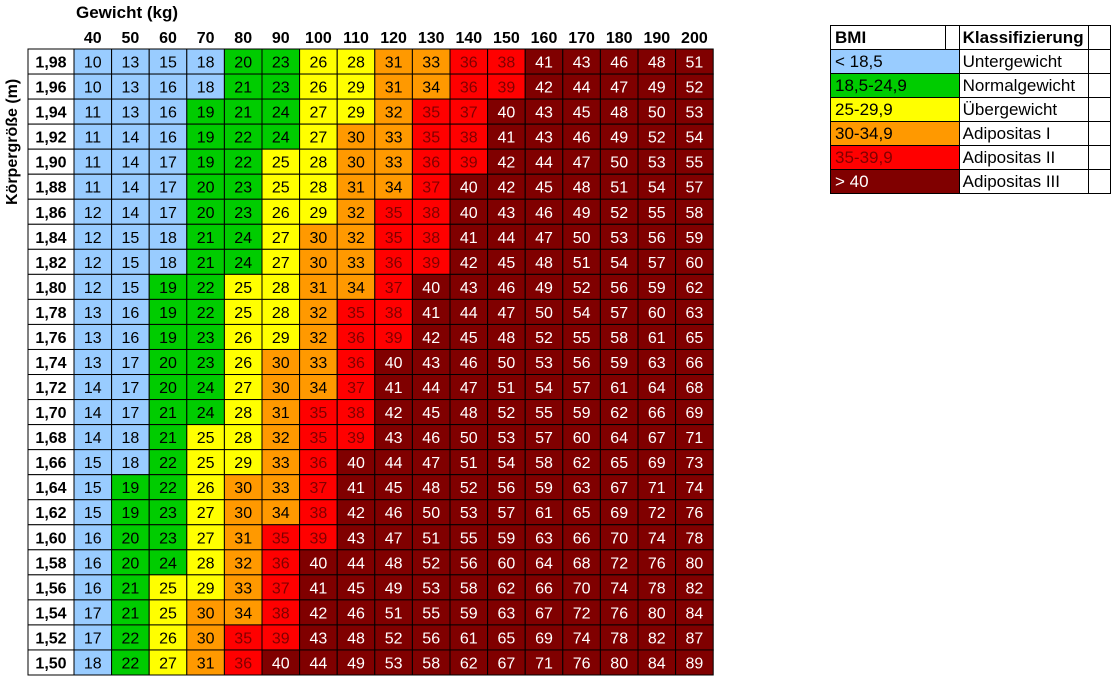  Describe the element at coordinates (507, 588) in the screenshot. I see `cell-value: 62` at that location.